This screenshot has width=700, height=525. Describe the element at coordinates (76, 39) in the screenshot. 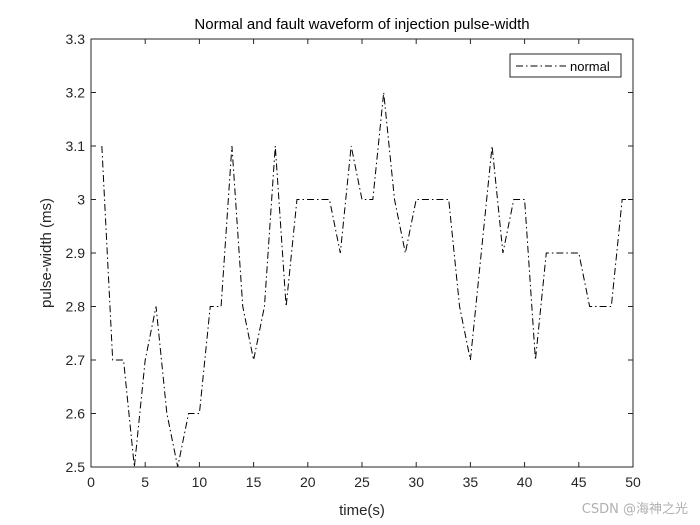

I see `y-tick-label: 3.3` at that location.